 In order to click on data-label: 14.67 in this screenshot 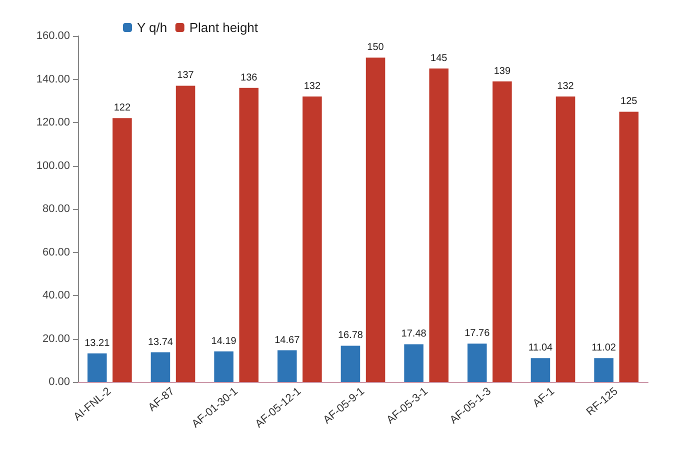, I will do `click(287, 340)`.